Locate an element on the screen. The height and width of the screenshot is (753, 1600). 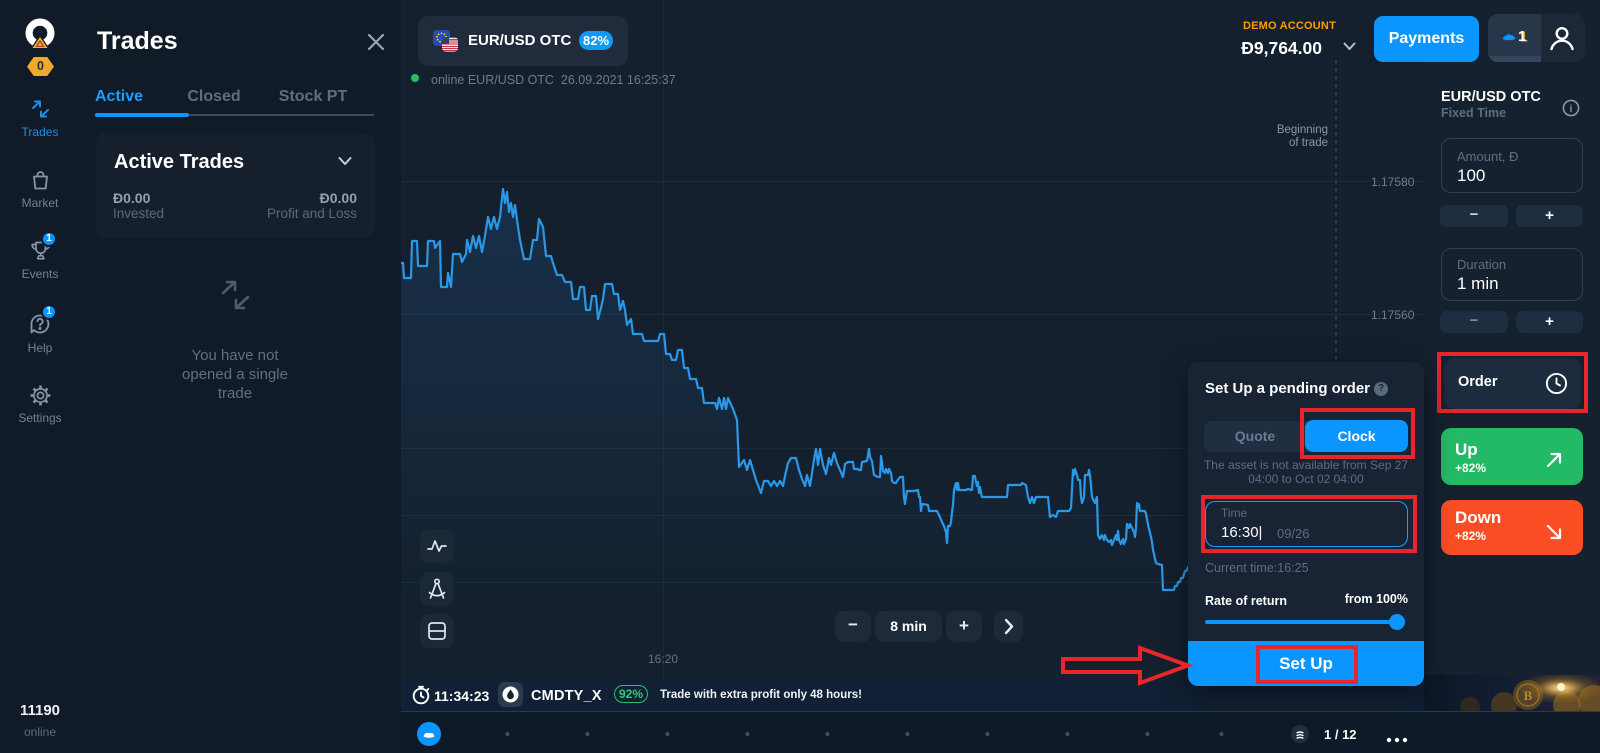
svg-text: i is located at coordinates (1571, 109).